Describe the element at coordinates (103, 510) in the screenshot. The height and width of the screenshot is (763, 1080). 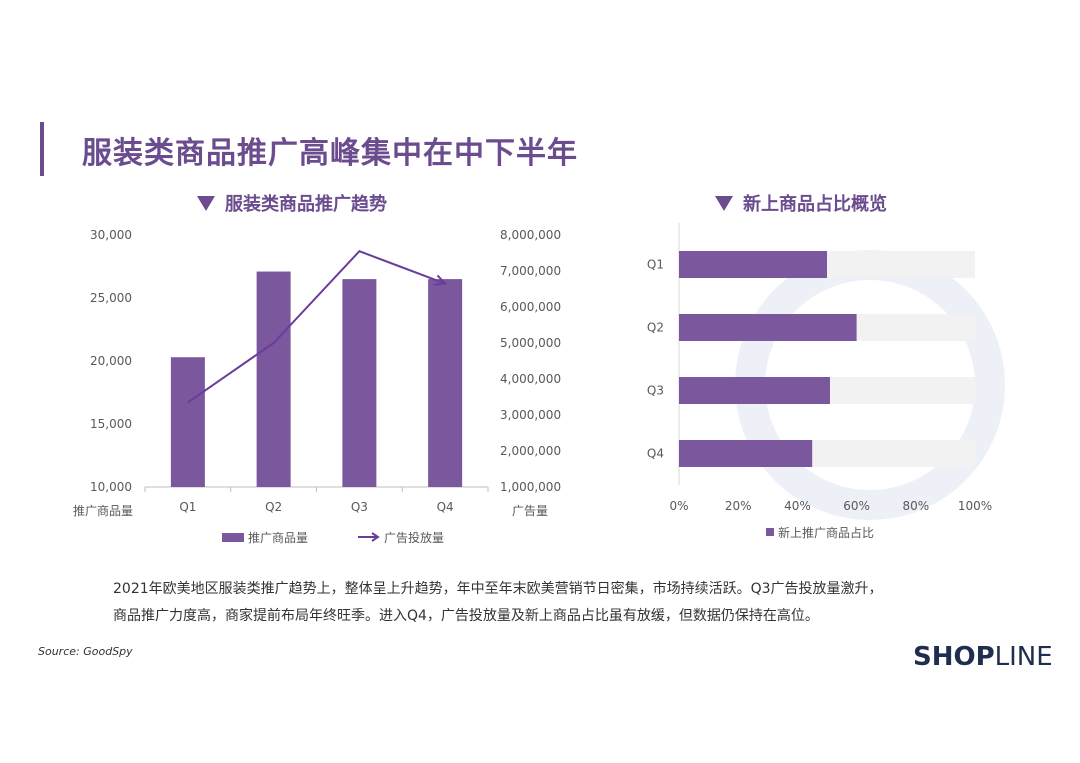
I see `left-axis-title: 推广商品量` at that location.